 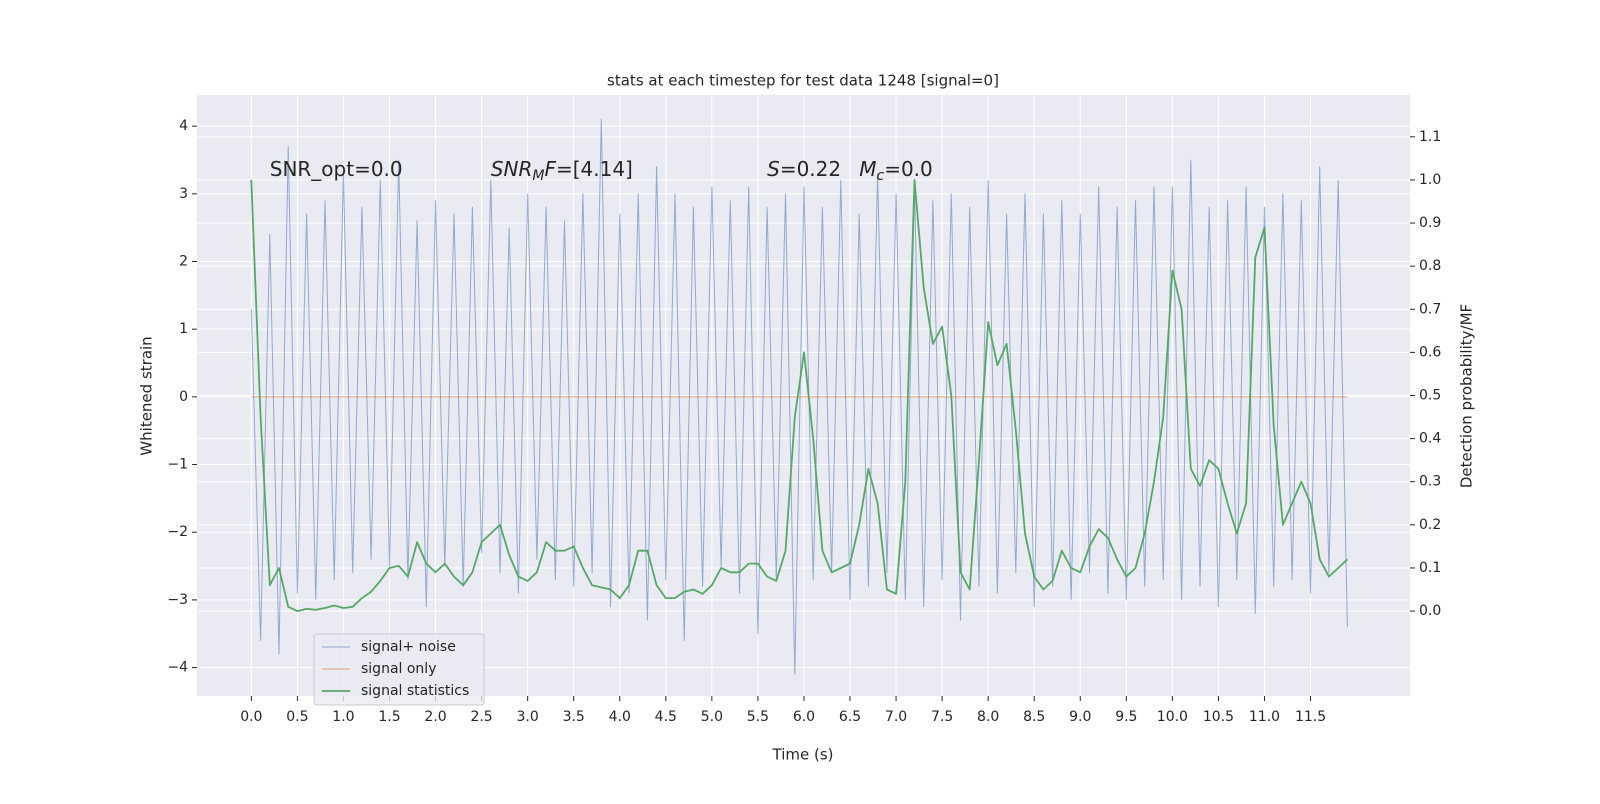 I want to click on annotation: SNR_opt=0.0, so click(x=336, y=169).